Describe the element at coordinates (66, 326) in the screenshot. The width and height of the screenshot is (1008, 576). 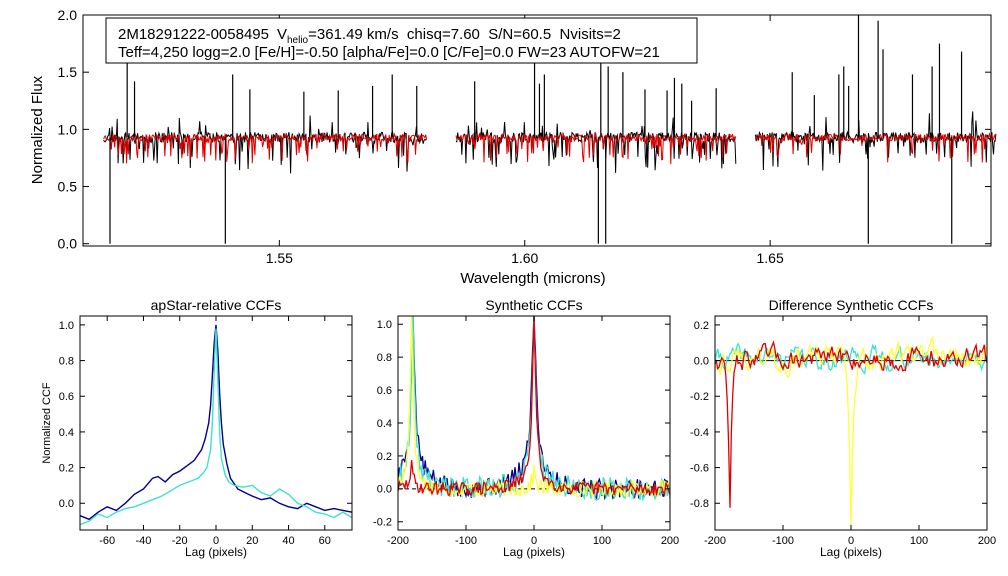
I see `apstar-y-tick-label: 1.0` at that location.